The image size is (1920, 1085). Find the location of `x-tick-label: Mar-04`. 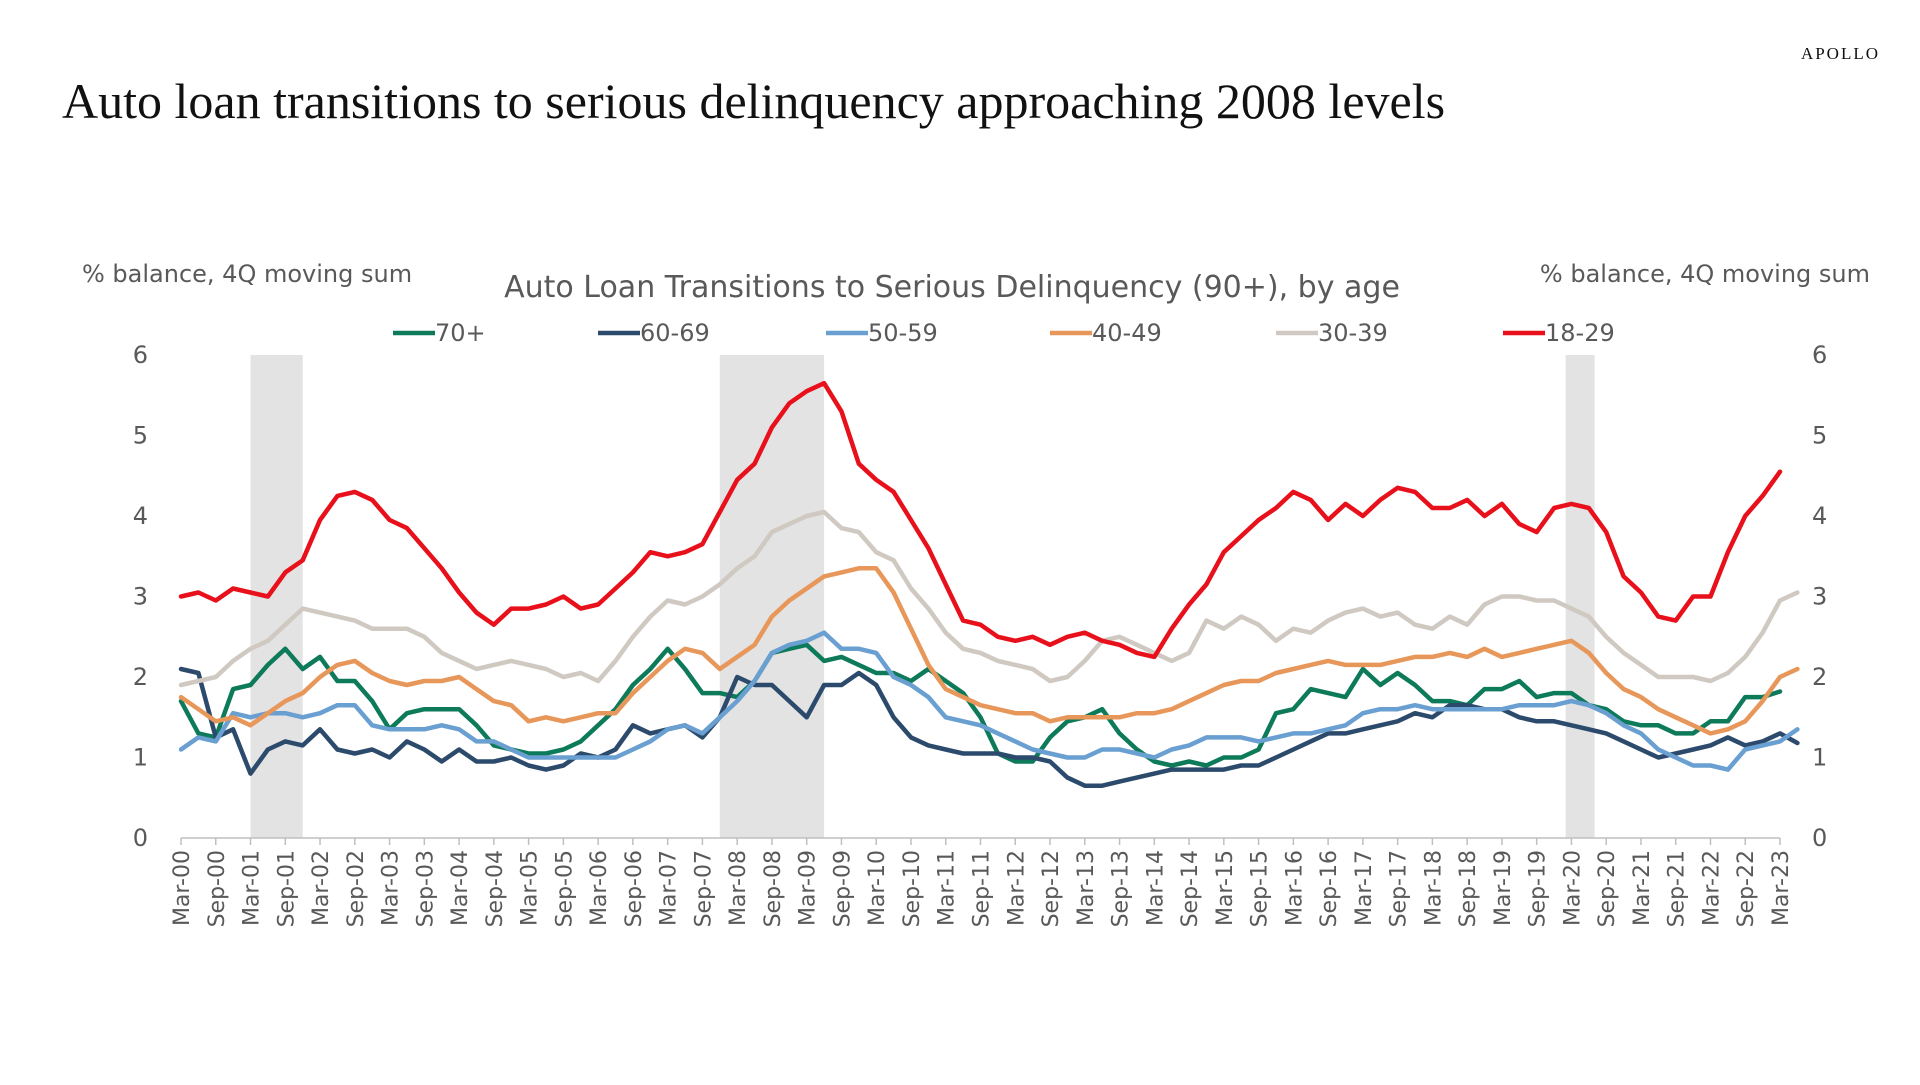

x-tick-label: Mar-04 is located at coordinates (460, 888).